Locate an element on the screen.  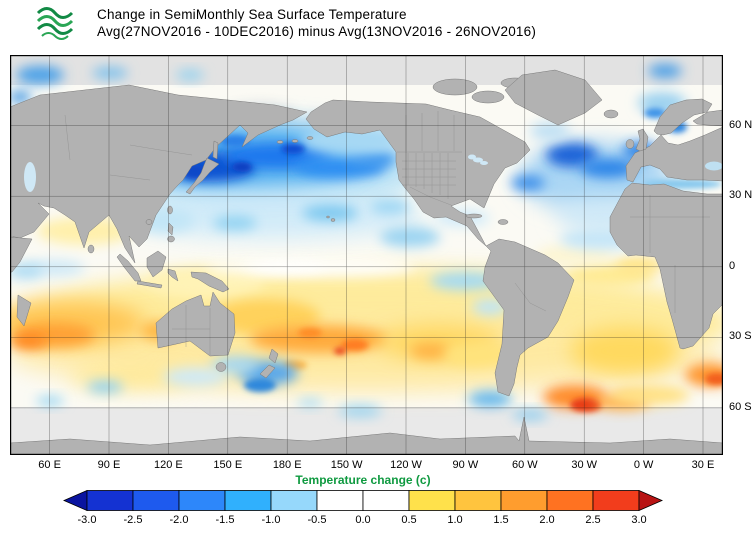
lat-label: 30 N is located at coordinates (741, 195).